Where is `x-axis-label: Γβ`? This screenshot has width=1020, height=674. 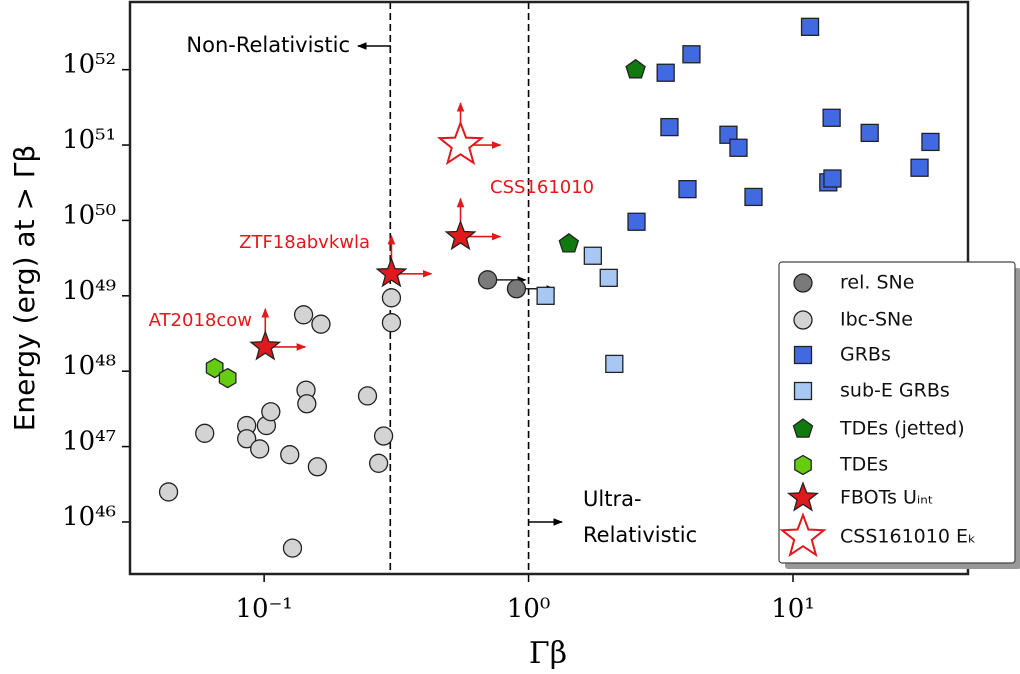
x-axis-label: Γβ is located at coordinates (548, 653).